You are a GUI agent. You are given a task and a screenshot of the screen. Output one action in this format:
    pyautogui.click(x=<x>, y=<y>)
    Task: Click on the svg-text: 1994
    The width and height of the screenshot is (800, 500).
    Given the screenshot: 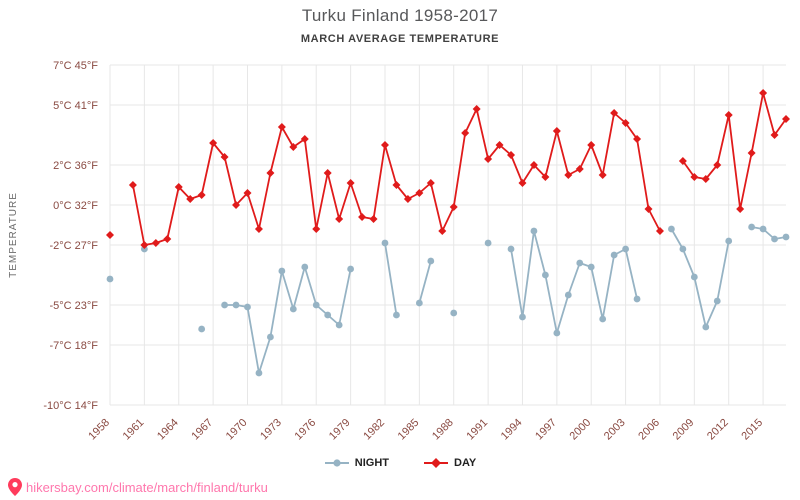 What is the action you would take?
    pyautogui.click(x=512, y=430)
    